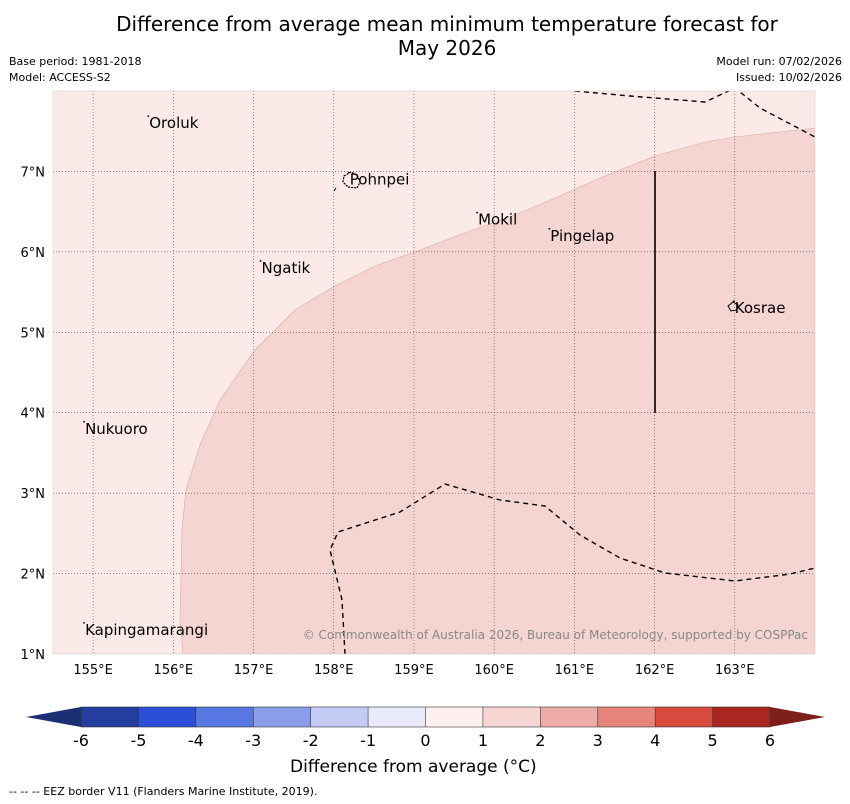 This screenshot has width=850, height=804. What do you see at coordinates (735, 670) in the screenshot?
I see `lon-tick-label: 163°E` at bounding box center [735, 670].